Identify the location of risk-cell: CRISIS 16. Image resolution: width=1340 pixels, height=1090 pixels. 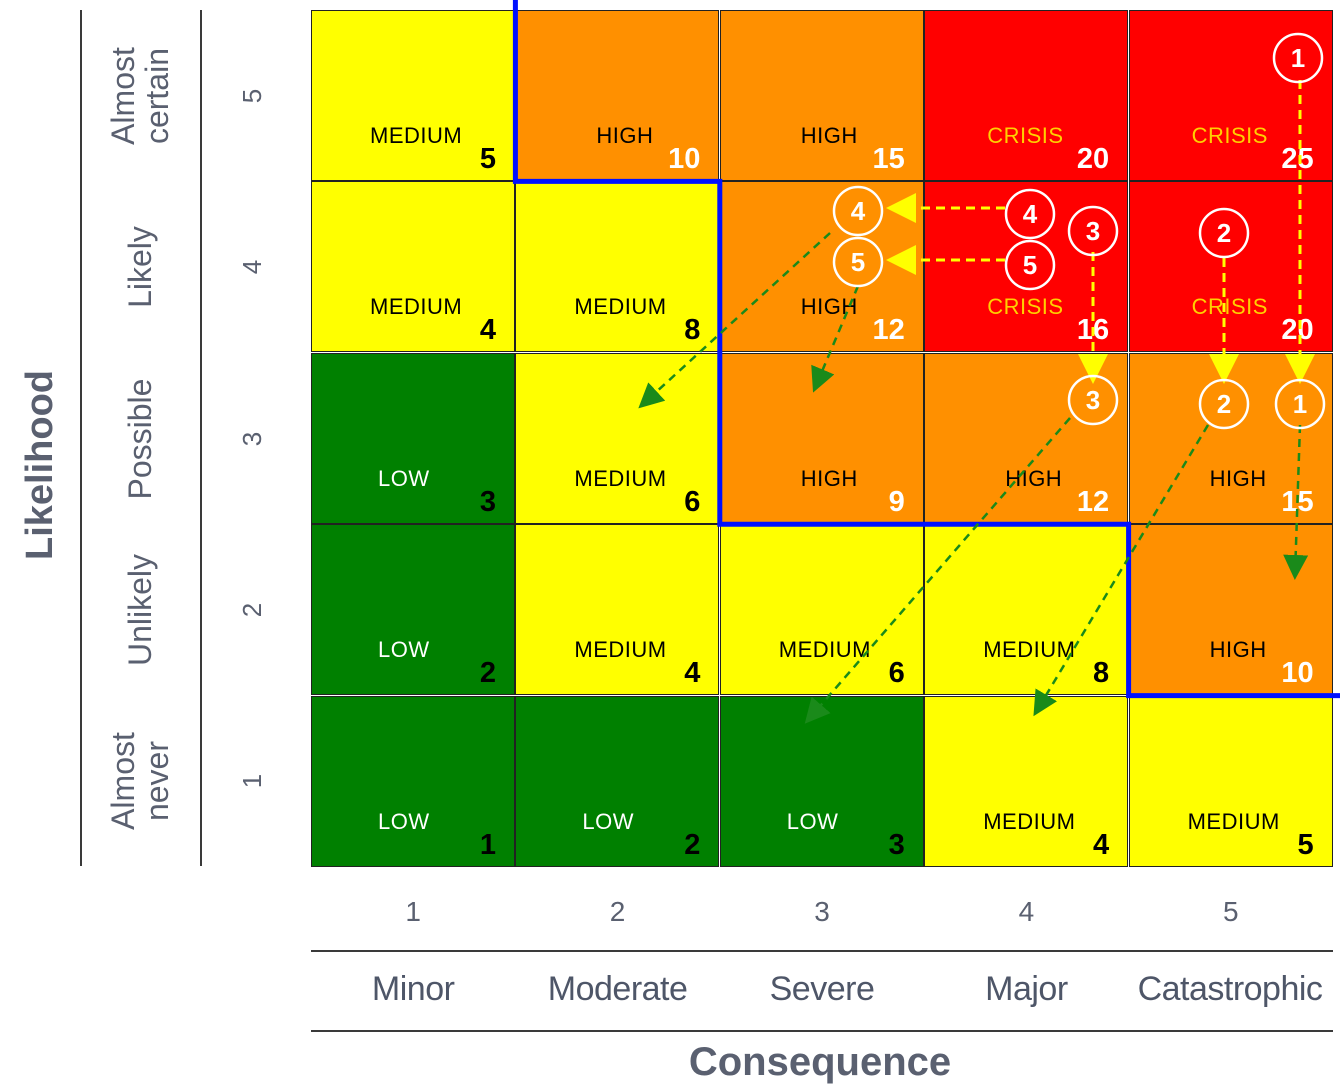
(1026, 267).